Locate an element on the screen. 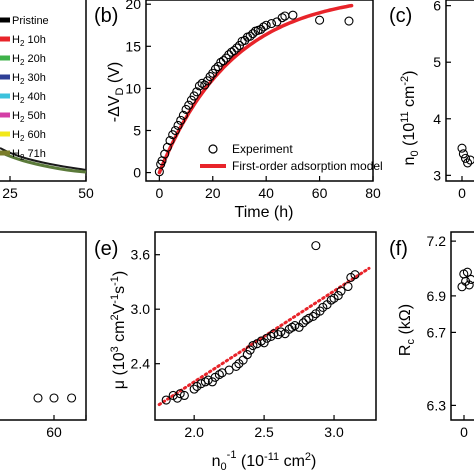  panel-b-x-tick-label-0: 0 is located at coordinates (159, 193).